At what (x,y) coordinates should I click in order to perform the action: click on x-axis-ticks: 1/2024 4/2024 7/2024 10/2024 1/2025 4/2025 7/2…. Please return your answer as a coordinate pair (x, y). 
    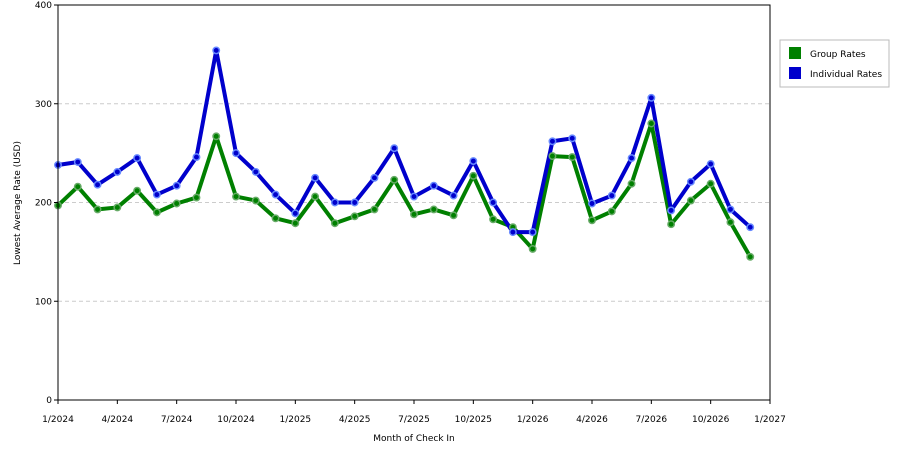
    Looking at the image, I should click on (414, 412).